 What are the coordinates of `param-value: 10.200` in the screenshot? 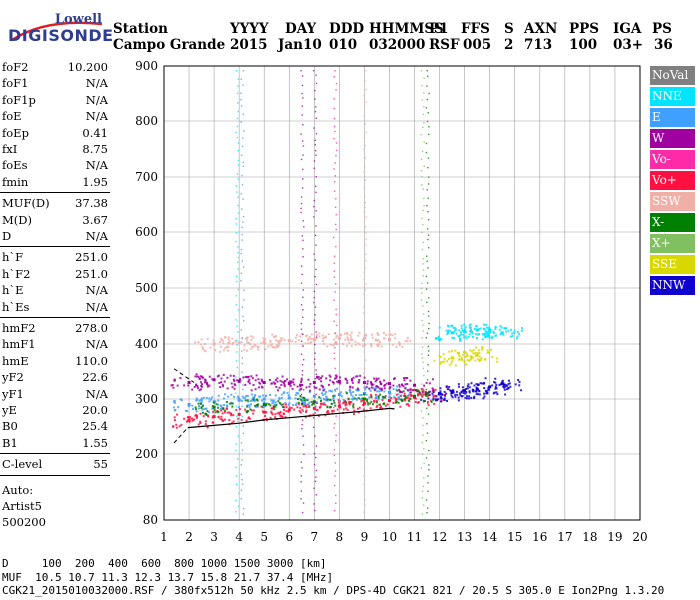 It's located at (87, 67).